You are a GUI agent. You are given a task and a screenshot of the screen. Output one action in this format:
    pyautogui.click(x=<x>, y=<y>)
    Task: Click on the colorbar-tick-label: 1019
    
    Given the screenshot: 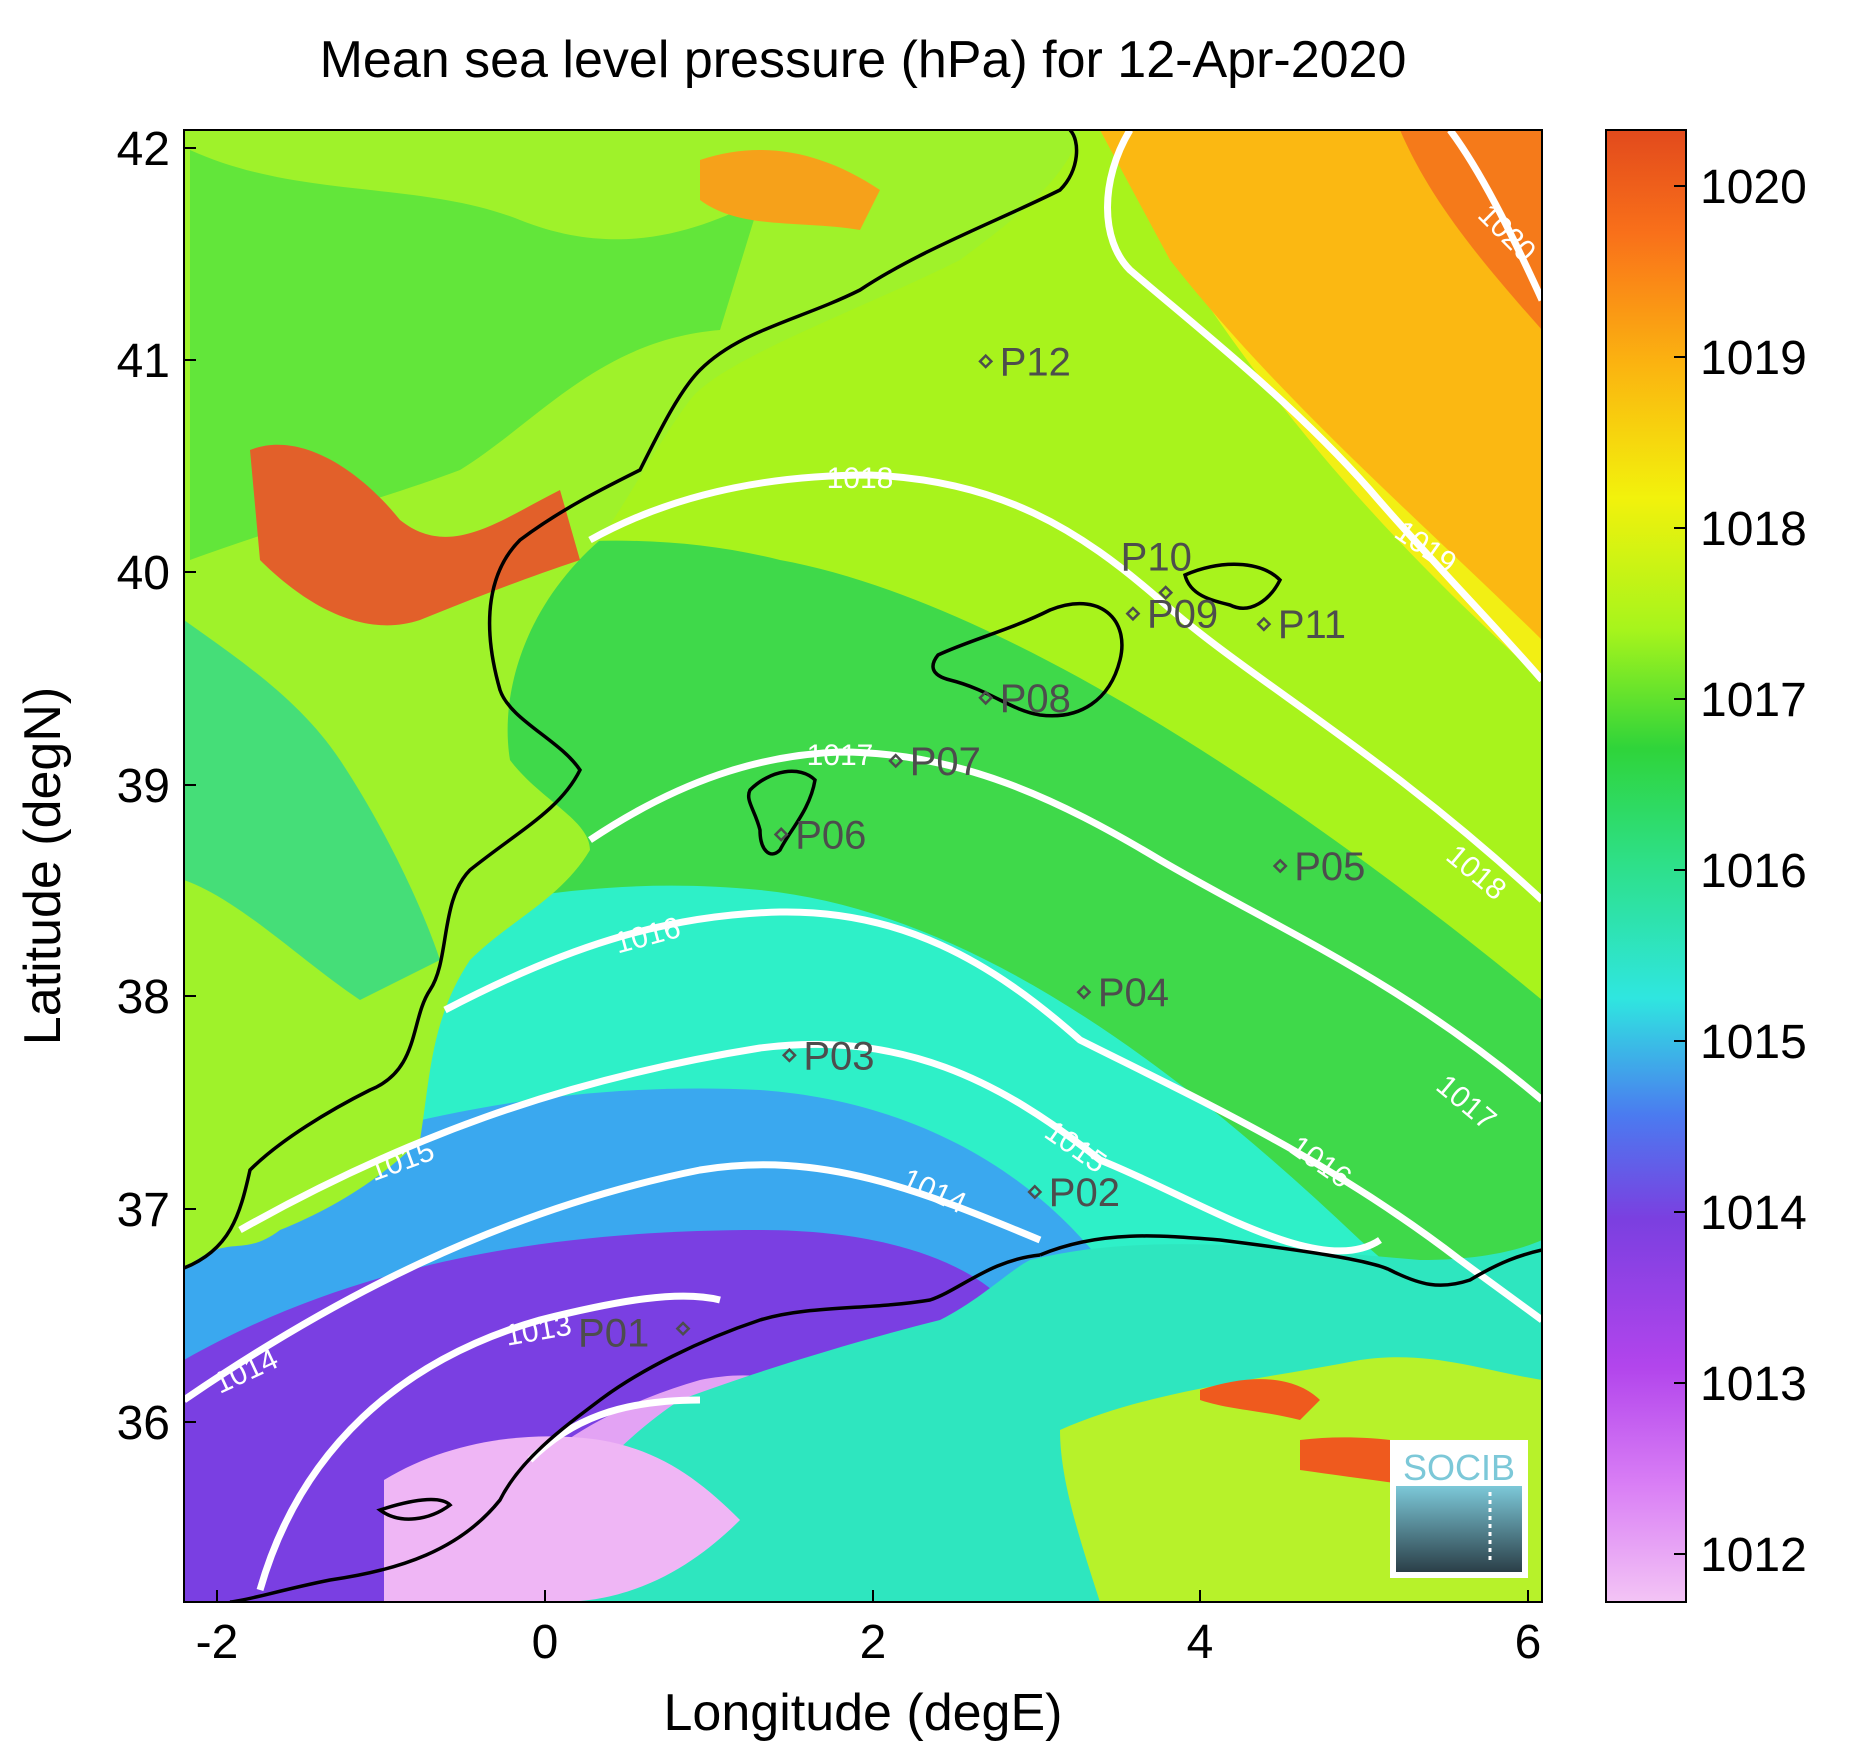 What is the action you would take?
    pyautogui.click(x=1753, y=358)
    